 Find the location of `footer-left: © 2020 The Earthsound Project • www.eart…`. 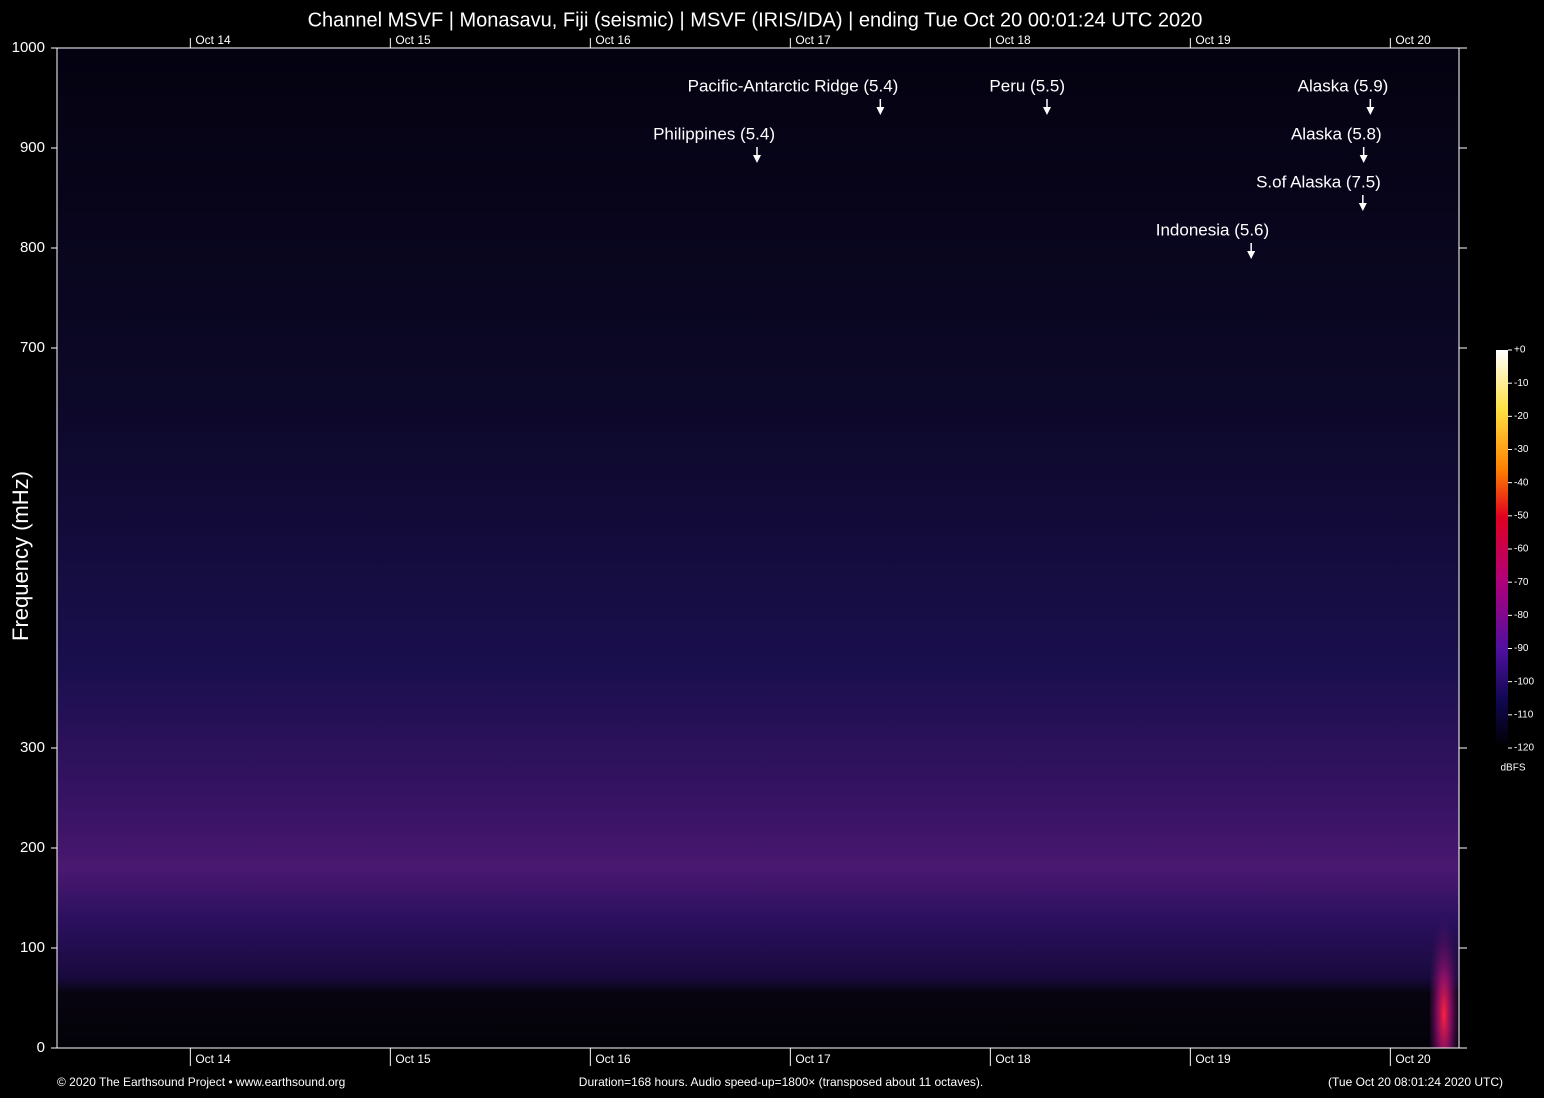

footer-left: © 2020 The Earthsound Project • www.eart… is located at coordinates (201, 1082).